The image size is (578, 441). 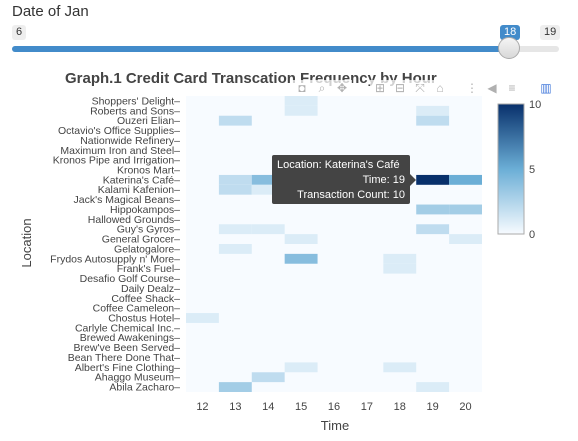 What do you see at coordinates (150, 289) in the screenshot?
I see `y-tick-label: Daily Dealz–` at bounding box center [150, 289].